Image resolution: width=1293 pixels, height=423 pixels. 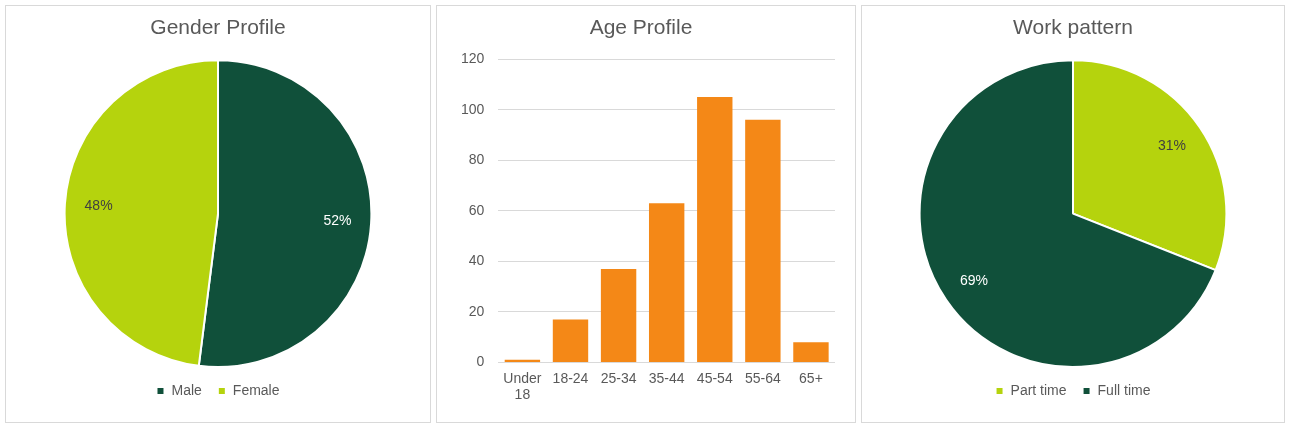 I want to click on y-tick-label: 100, so click(x=473, y=108).